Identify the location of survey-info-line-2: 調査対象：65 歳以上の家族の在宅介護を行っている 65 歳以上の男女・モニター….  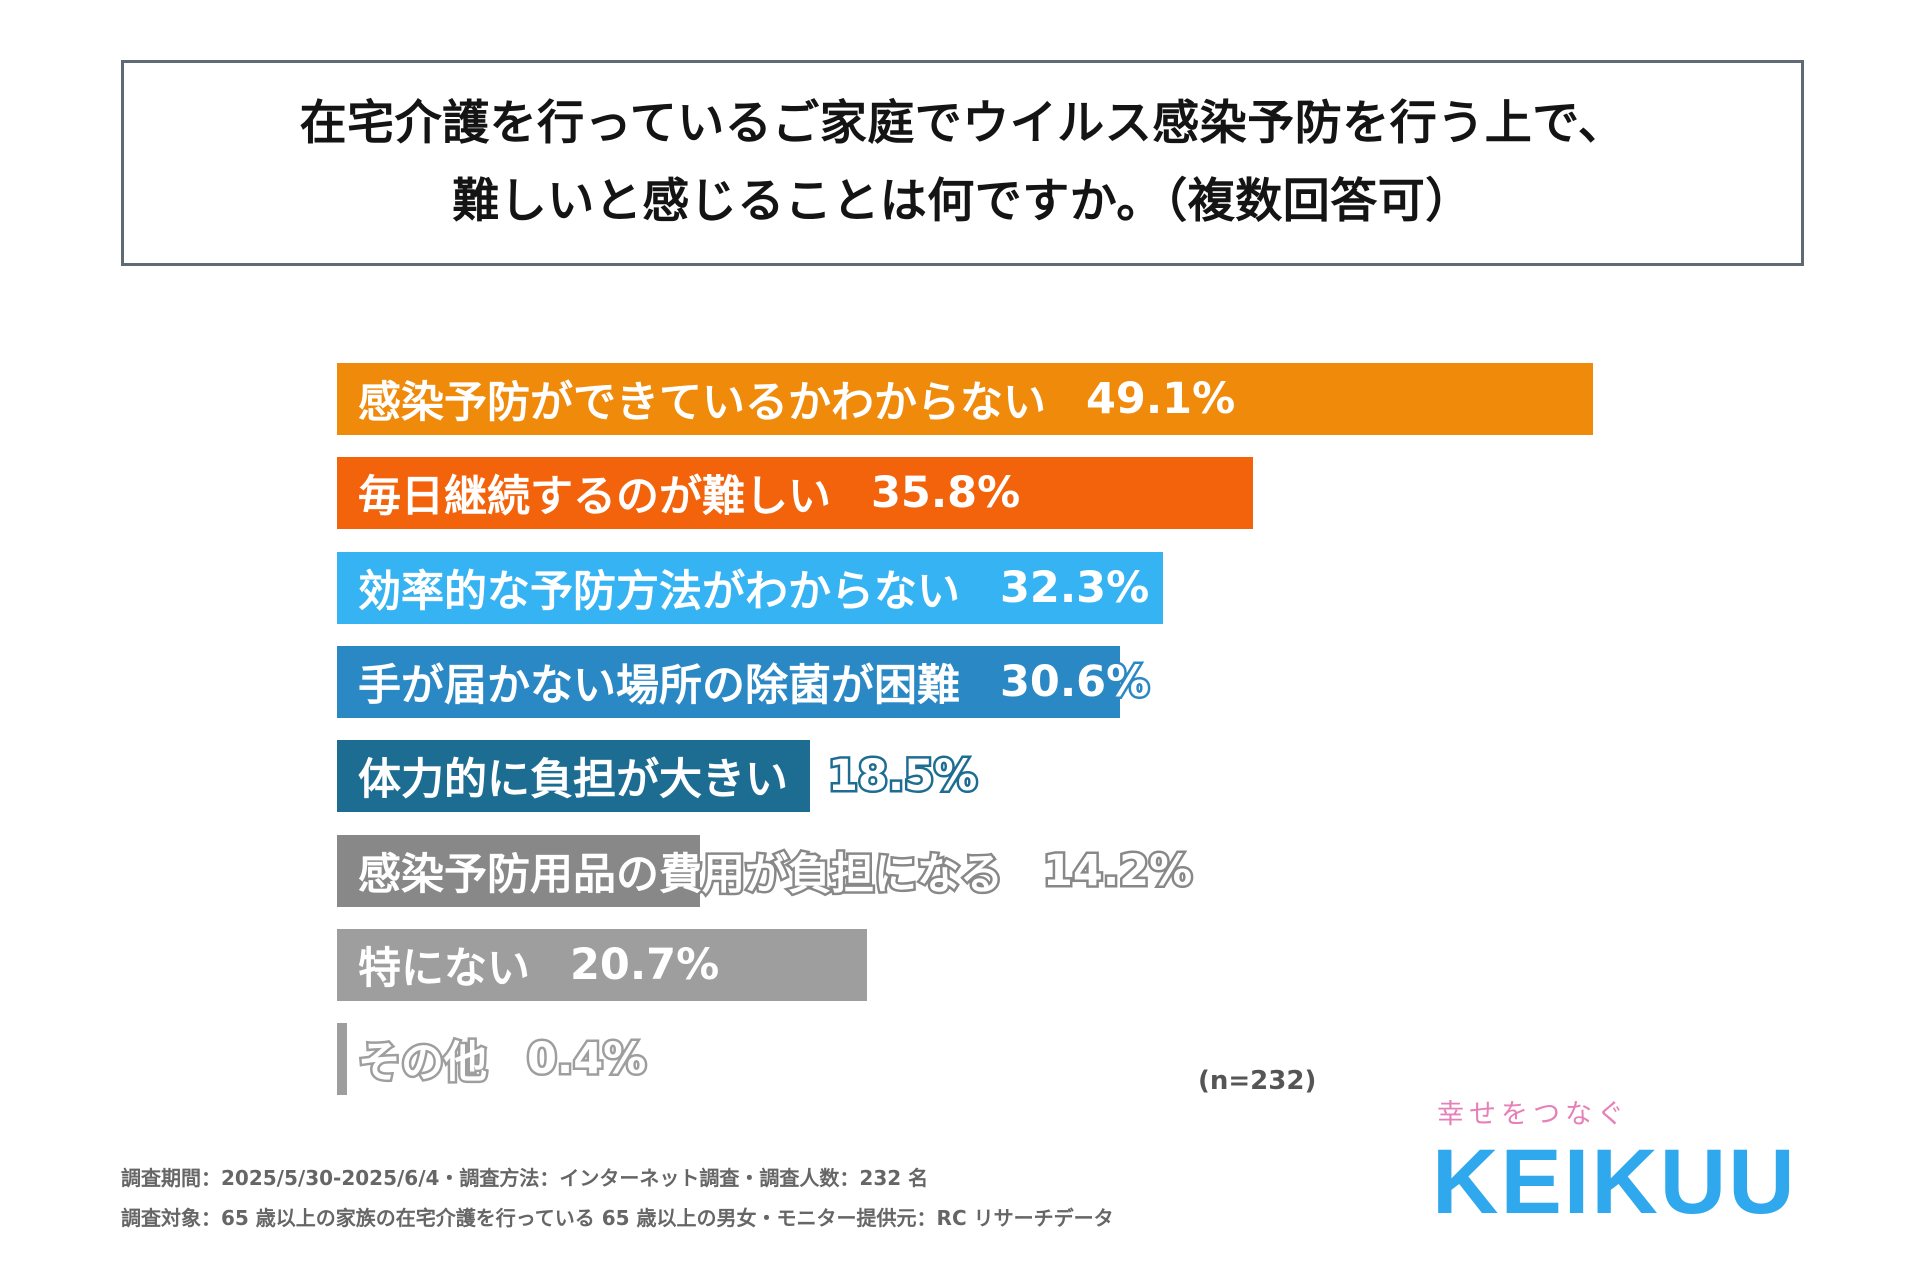
(617, 1218).